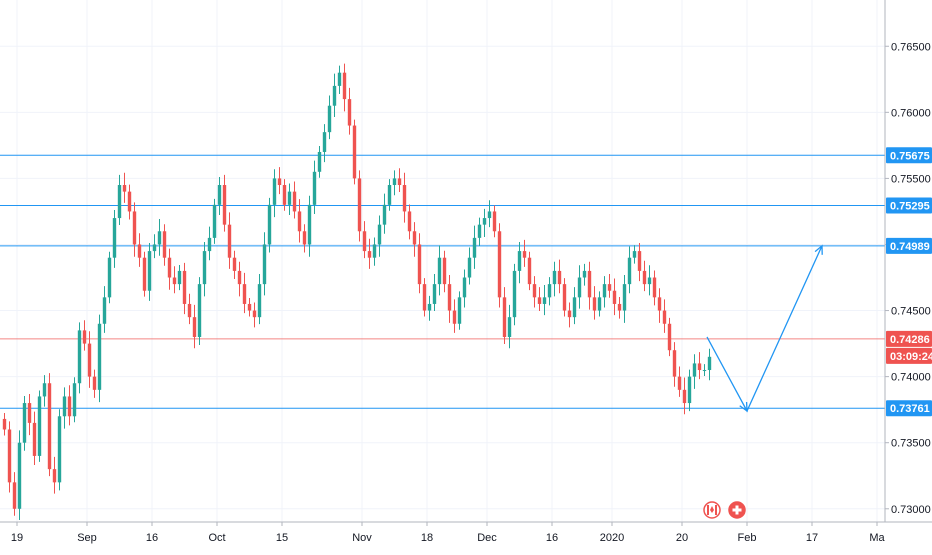  What do you see at coordinates (877, 538) in the screenshot?
I see `x-tick-label: Ma` at bounding box center [877, 538].